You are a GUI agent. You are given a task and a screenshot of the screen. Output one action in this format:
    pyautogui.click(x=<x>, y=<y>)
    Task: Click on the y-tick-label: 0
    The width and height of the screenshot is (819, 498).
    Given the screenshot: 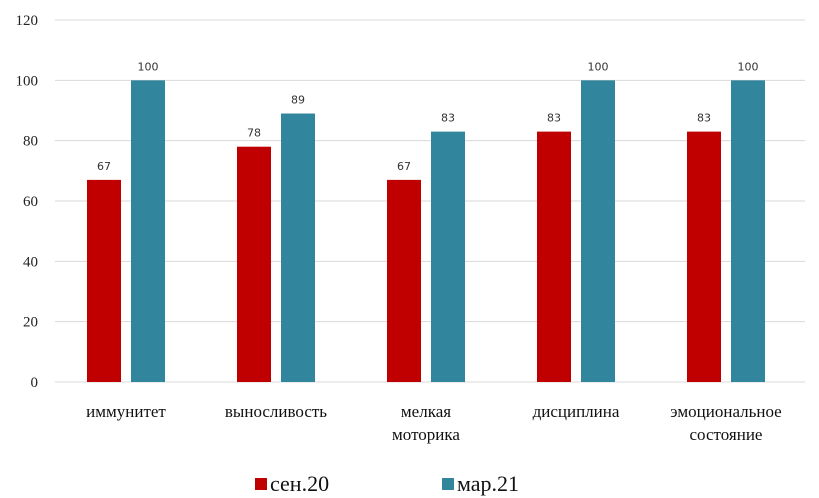 What is the action you would take?
    pyautogui.click(x=35, y=383)
    